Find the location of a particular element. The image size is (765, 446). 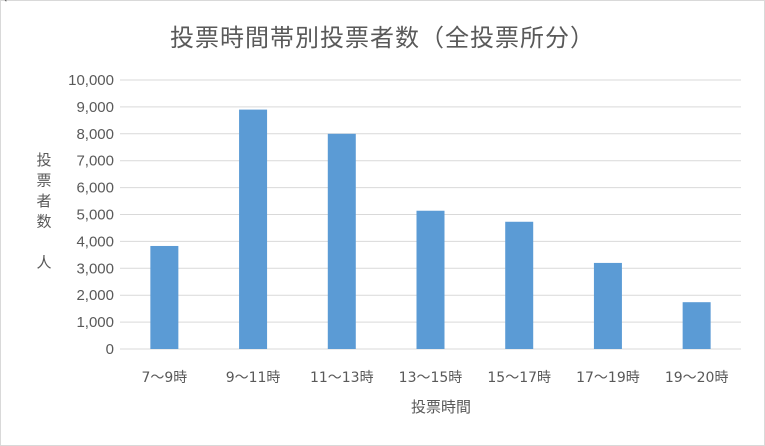

y-tick-label: 3,000 is located at coordinates (95, 268).